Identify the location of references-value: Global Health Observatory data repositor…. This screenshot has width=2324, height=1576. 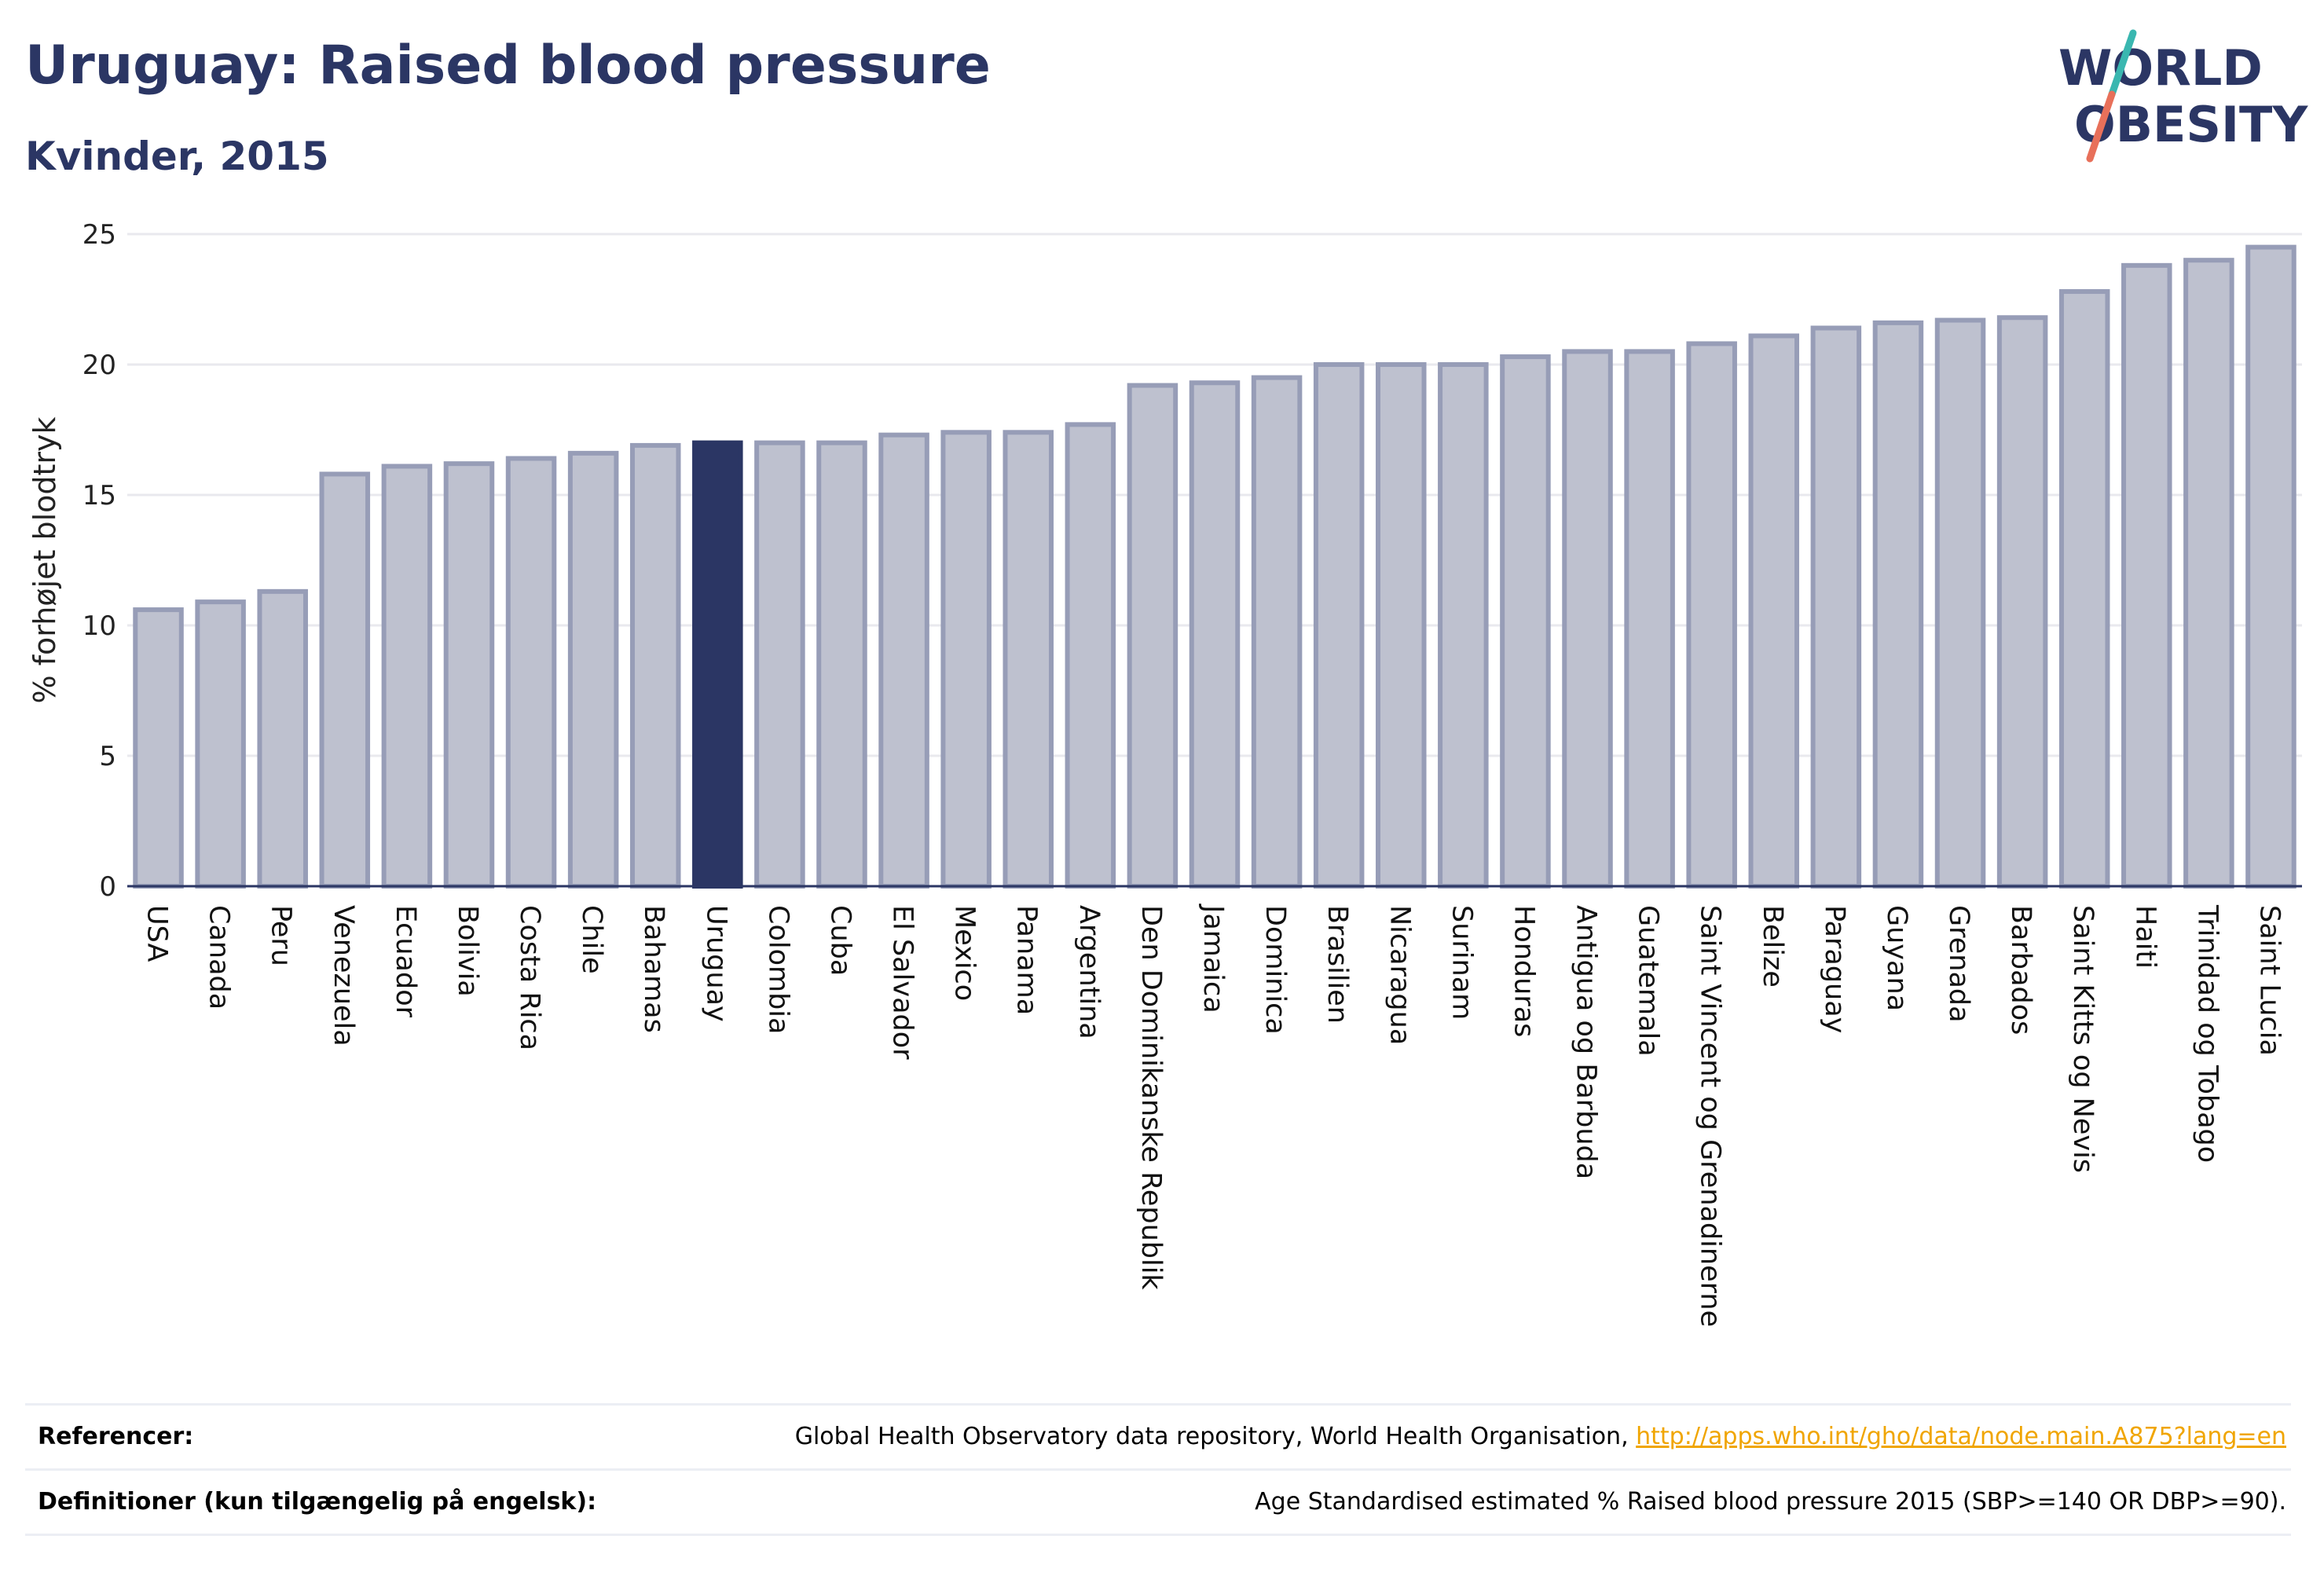
(1540, 1436).